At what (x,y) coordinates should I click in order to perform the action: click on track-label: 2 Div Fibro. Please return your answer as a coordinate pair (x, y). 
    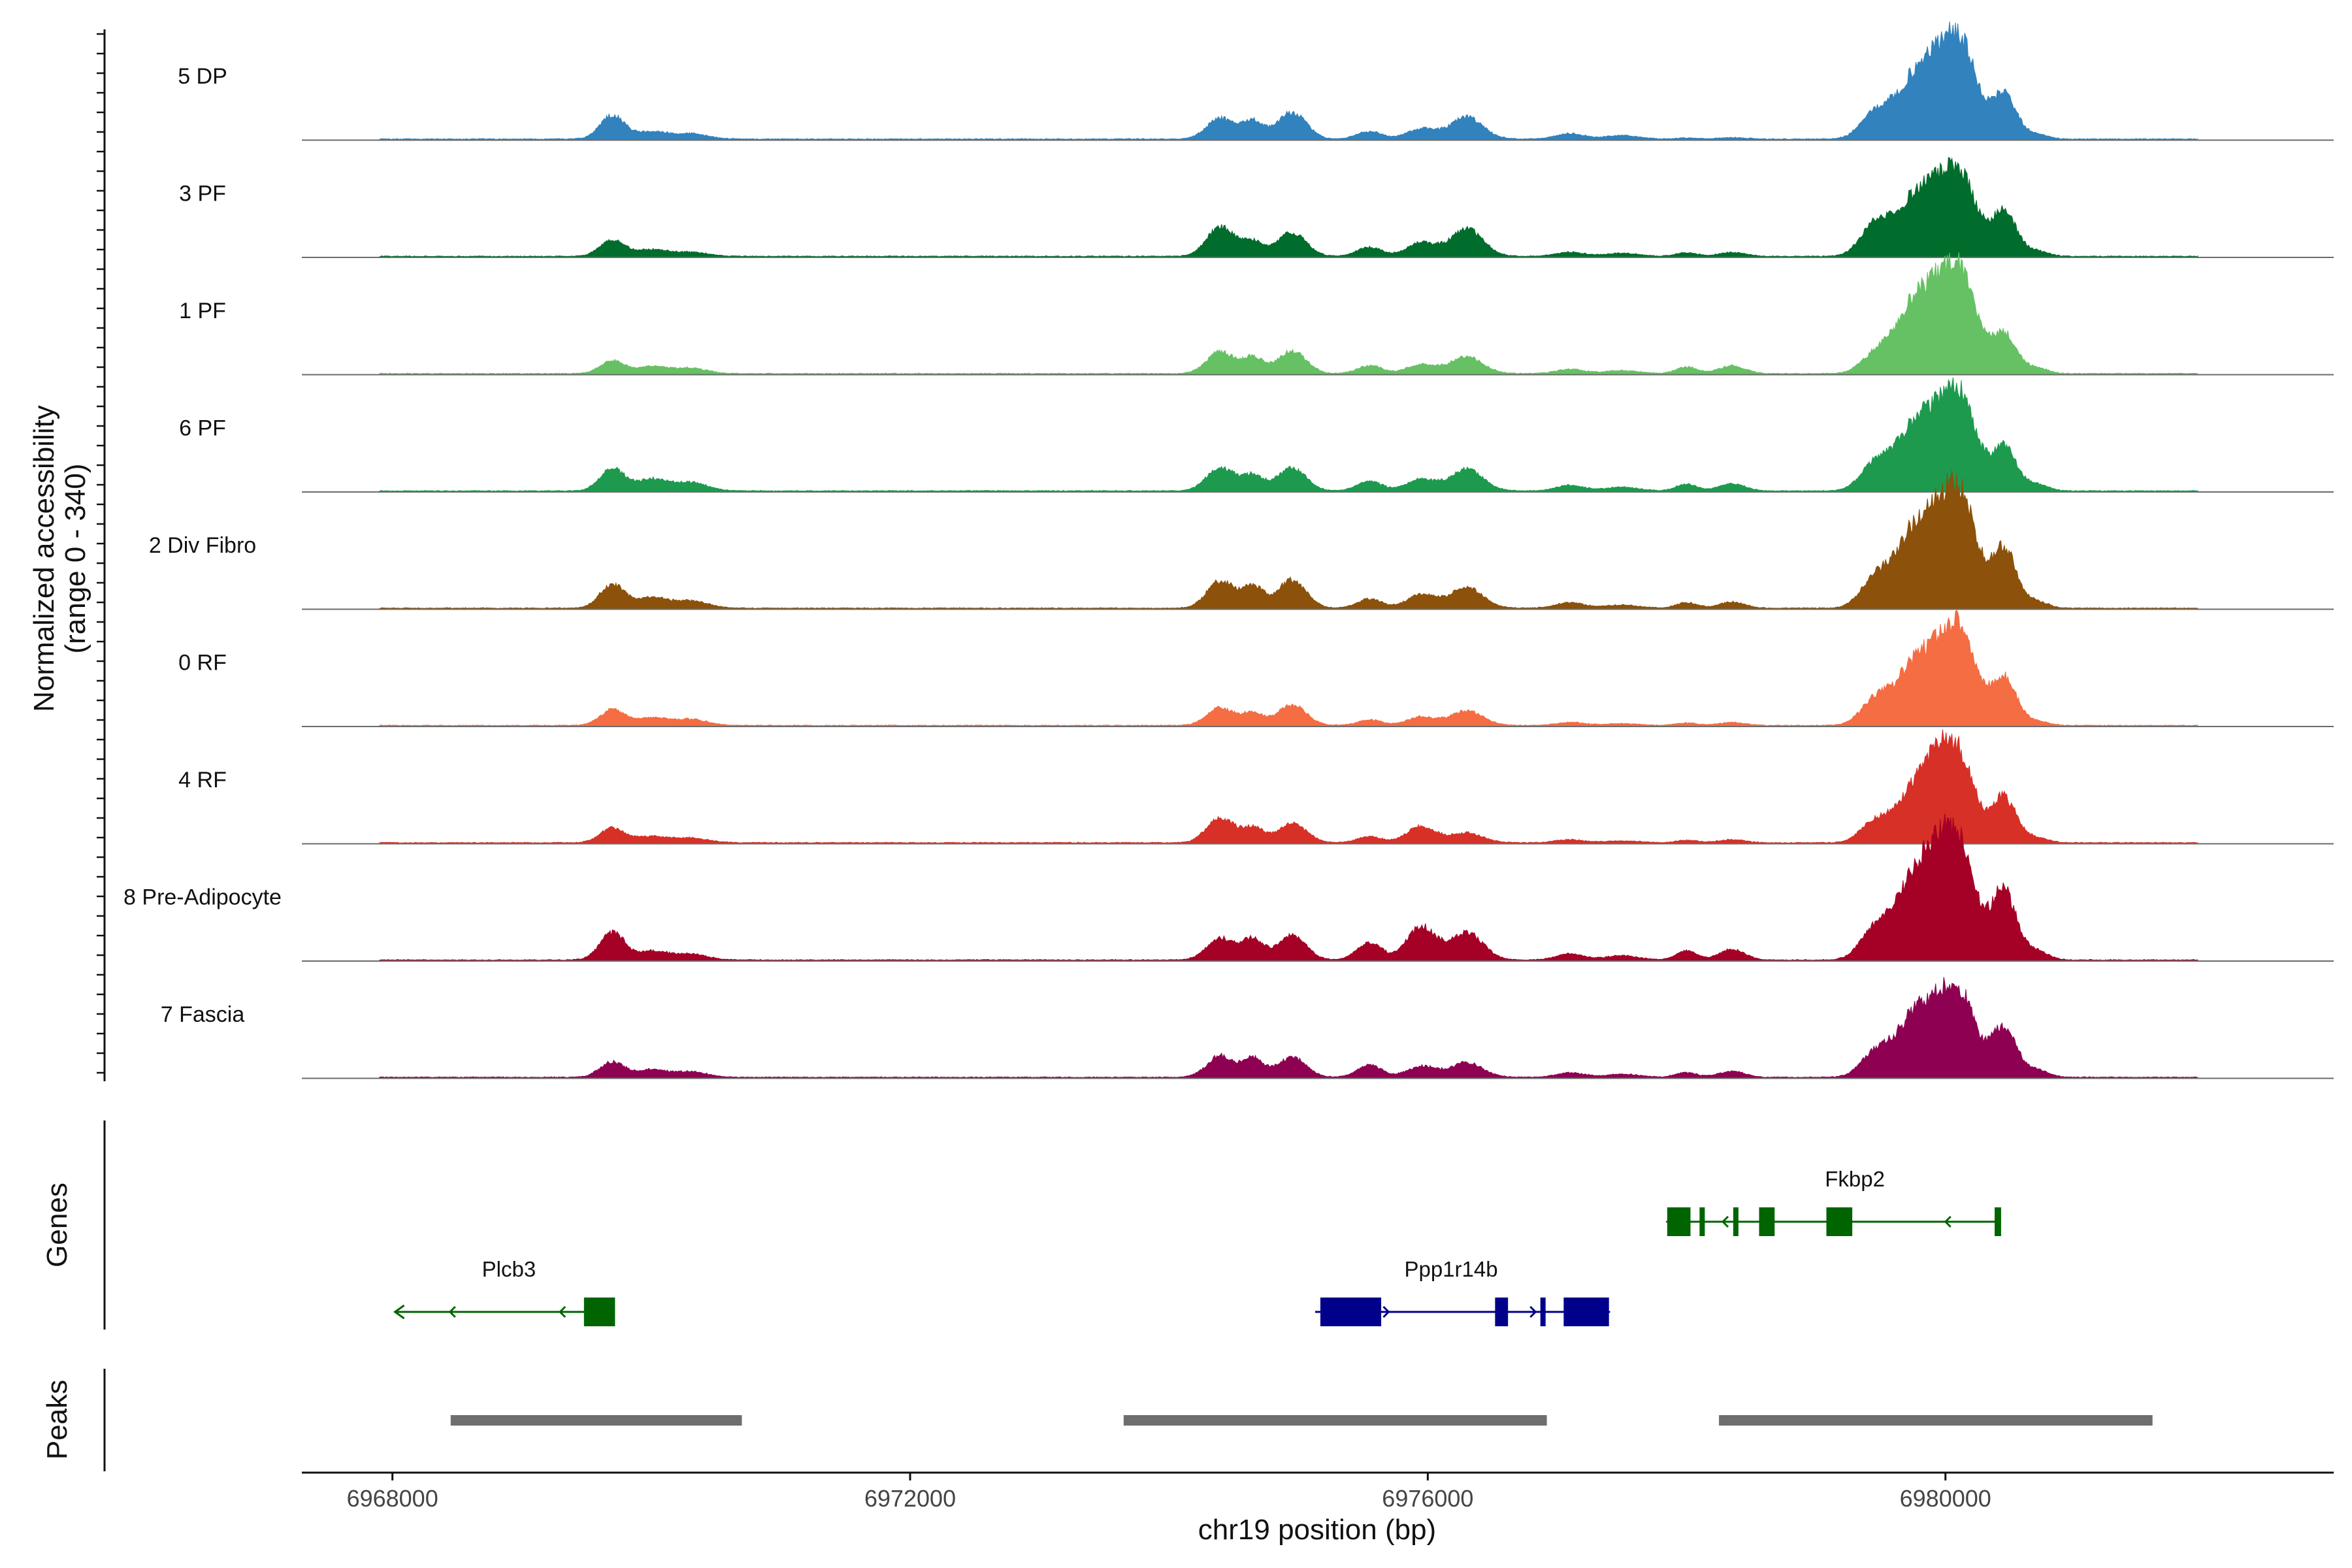
    Looking at the image, I should click on (202, 545).